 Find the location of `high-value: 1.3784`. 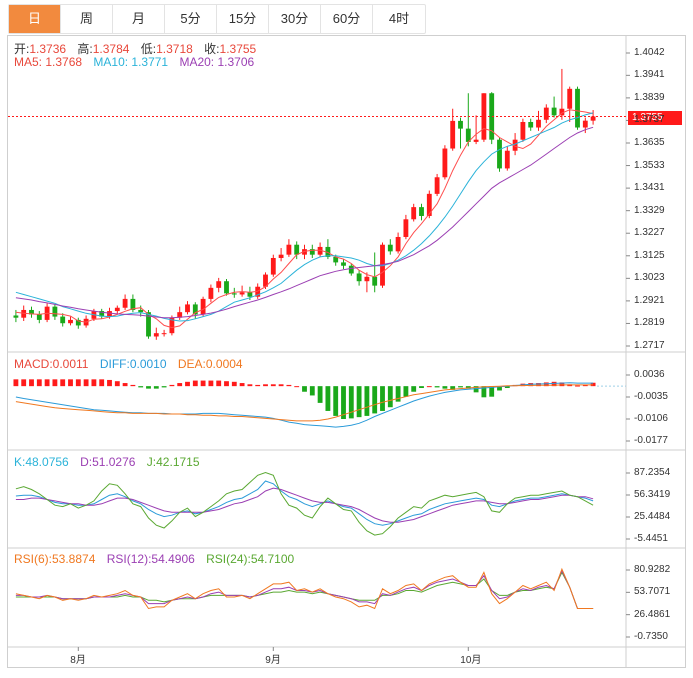

high-value: 1.3784 is located at coordinates (111, 49).